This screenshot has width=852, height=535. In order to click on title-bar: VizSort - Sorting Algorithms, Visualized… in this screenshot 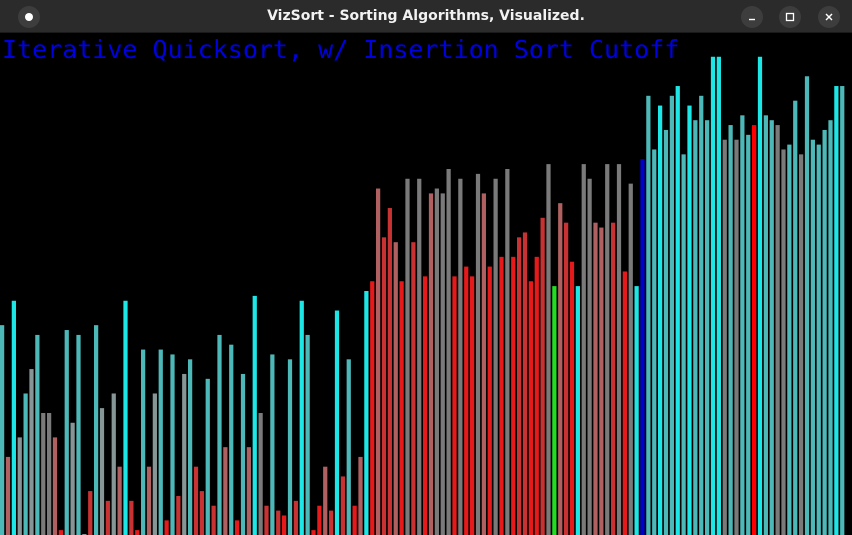, I will do `click(426, 16)`.